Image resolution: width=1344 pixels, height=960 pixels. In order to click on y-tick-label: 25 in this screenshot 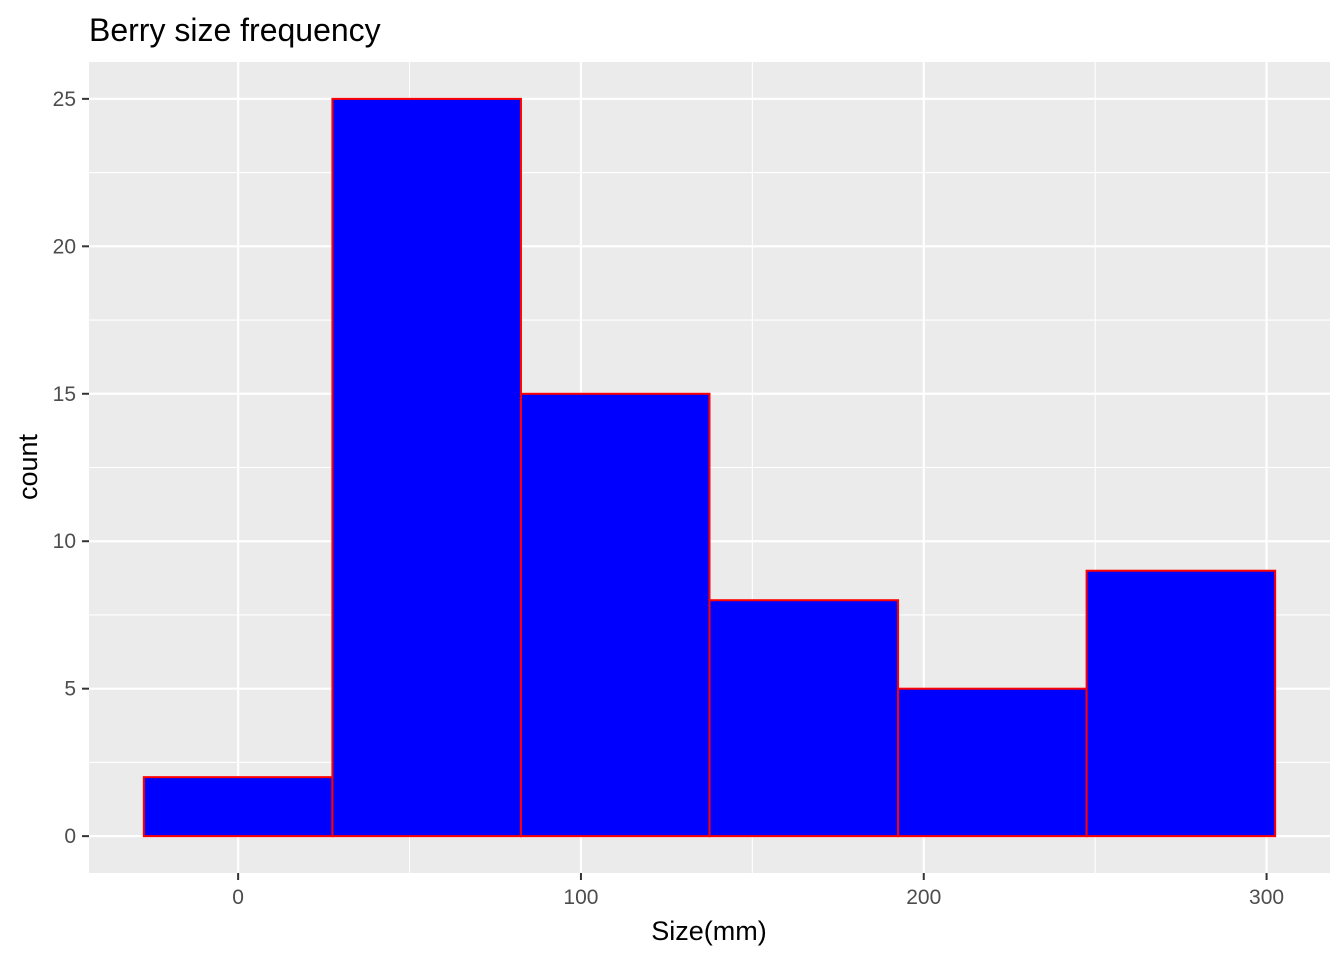, I will do `click(64, 99)`.